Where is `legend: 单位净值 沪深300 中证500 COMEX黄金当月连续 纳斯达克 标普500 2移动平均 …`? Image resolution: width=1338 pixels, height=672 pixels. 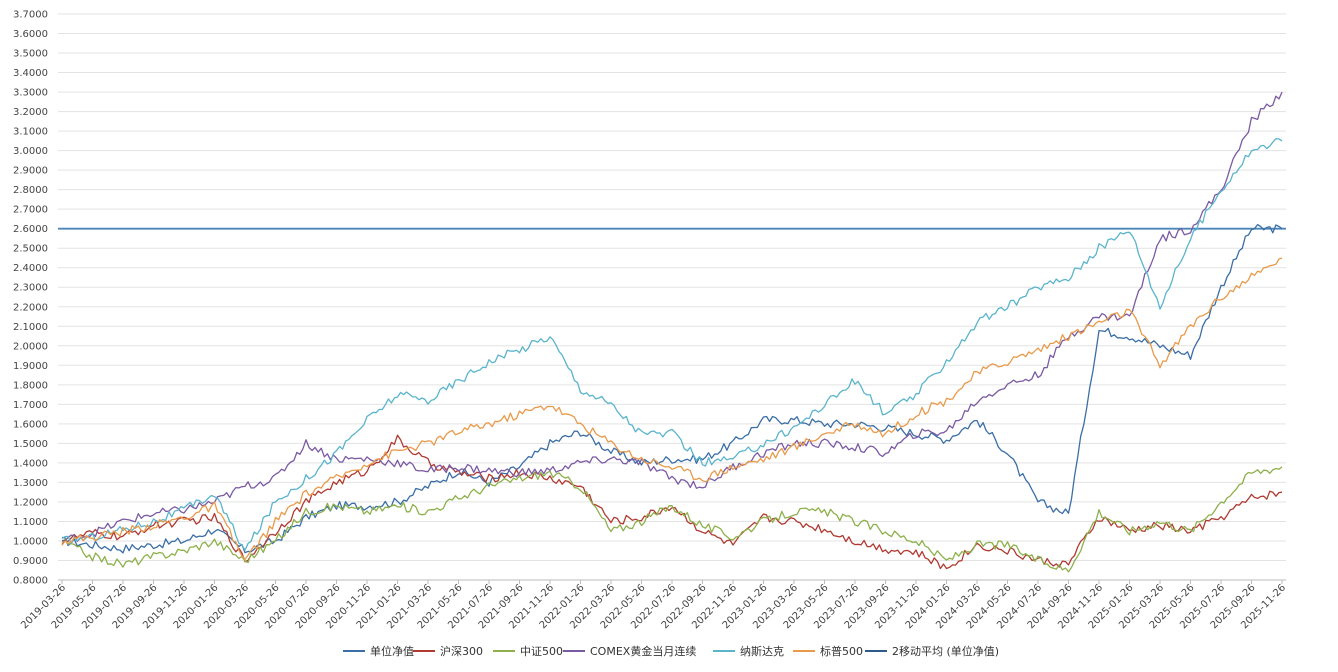
legend: 单位净值 沪深300 中证500 COMEX黄金当月连续 纳斯达克 标普500 2移动平均 … is located at coordinates (671, 651).